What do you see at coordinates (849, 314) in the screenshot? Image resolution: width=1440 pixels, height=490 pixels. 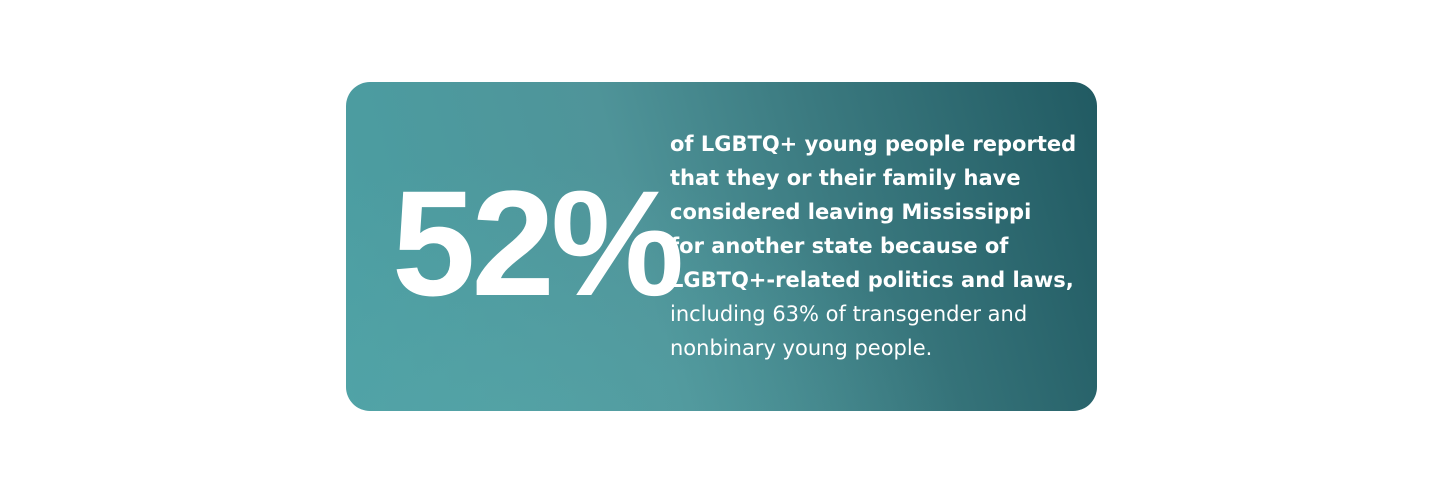 I see `text-line: including 63% of transgender and` at bounding box center [849, 314].